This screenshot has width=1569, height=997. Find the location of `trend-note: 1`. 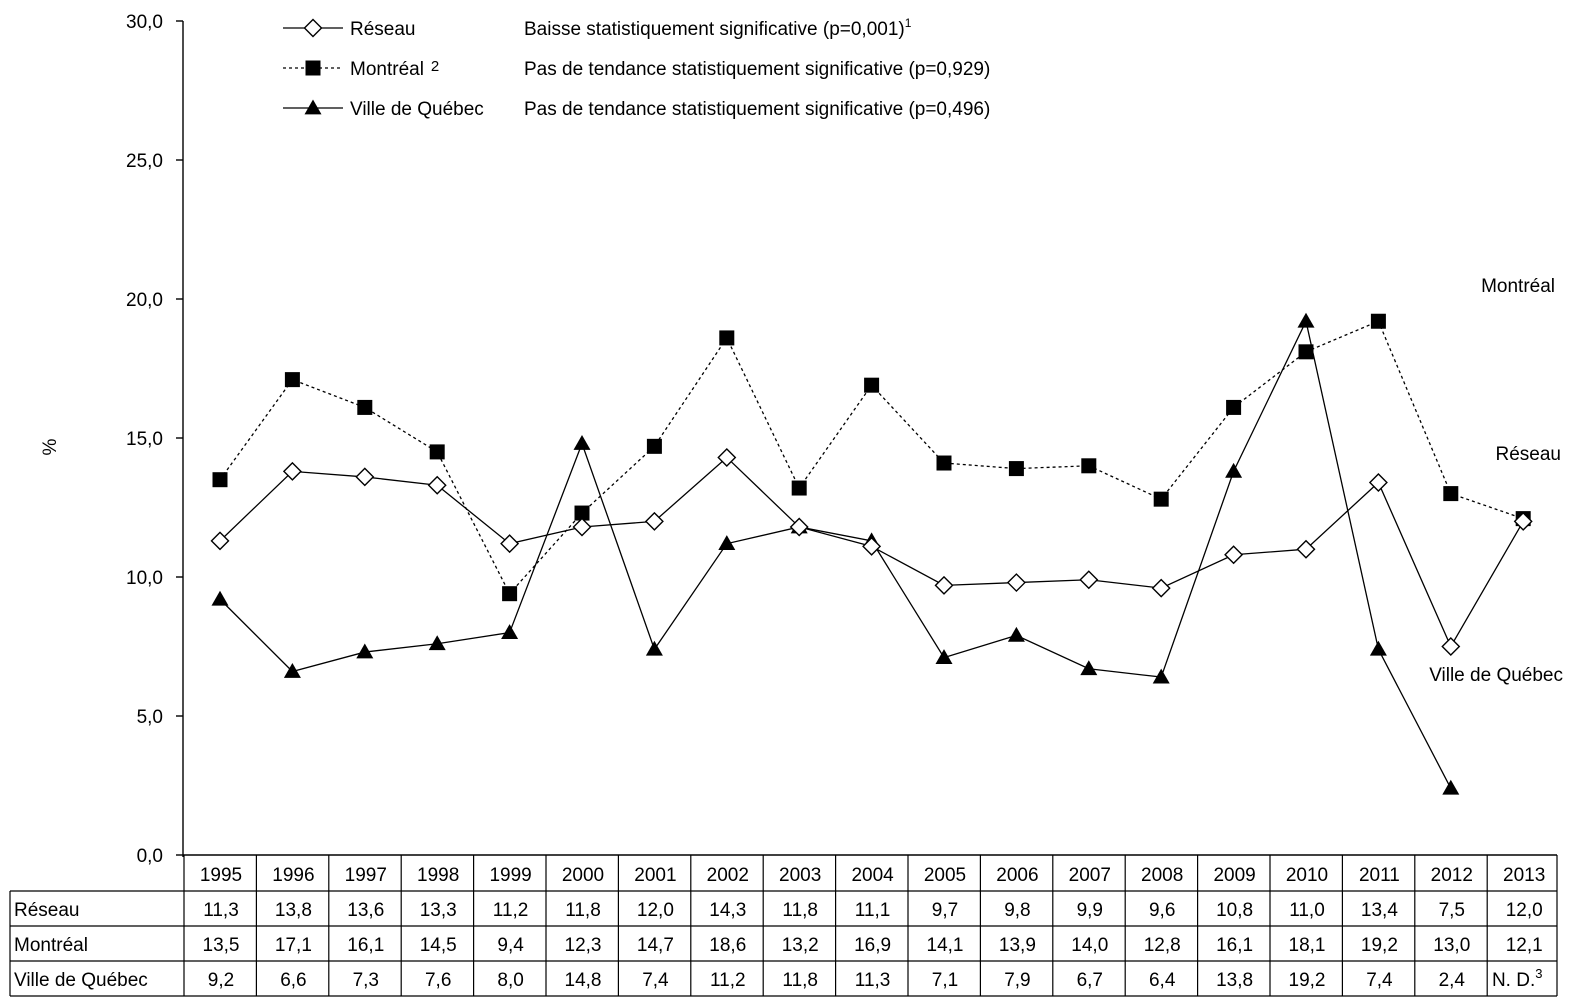

trend-note: 1 is located at coordinates (908, 23).